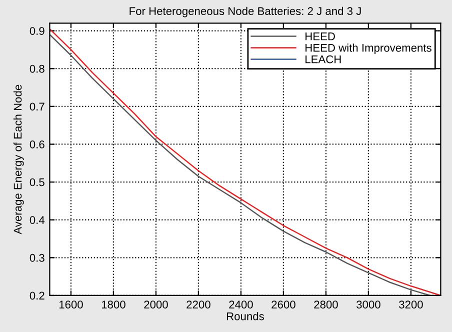 The height and width of the screenshot is (332, 452). Describe the element at coordinates (37, 220) in the screenshot. I see `y-tick-label: 0.4` at that location.